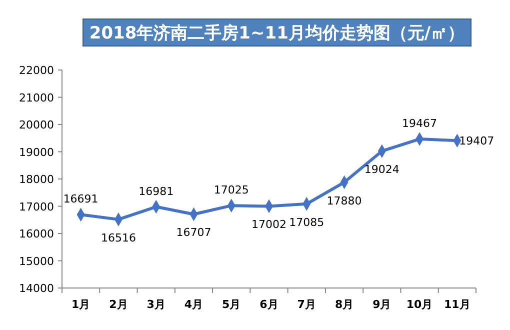 This screenshot has width=510, height=330. What do you see at coordinates (118, 304) in the screenshot?
I see `x-tick-label: 2月` at bounding box center [118, 304].